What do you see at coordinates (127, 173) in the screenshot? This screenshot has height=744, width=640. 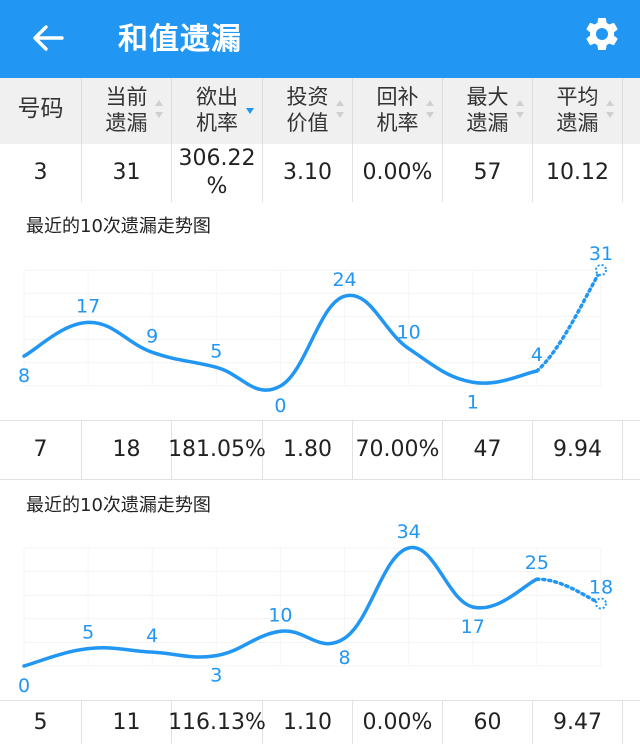 I see `cell-current-miss: 31` at bounding box center [127, 173].